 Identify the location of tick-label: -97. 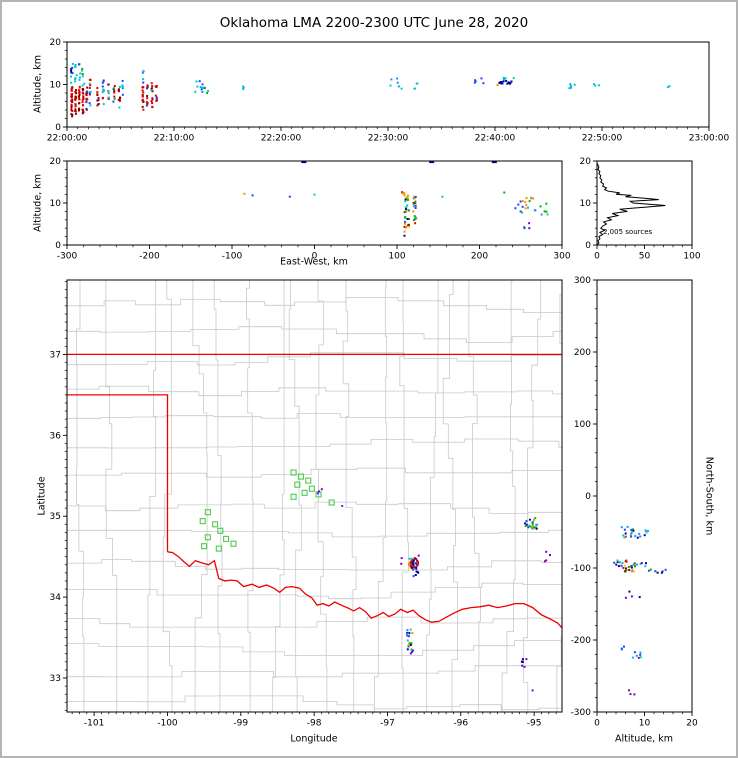
(387, 724).